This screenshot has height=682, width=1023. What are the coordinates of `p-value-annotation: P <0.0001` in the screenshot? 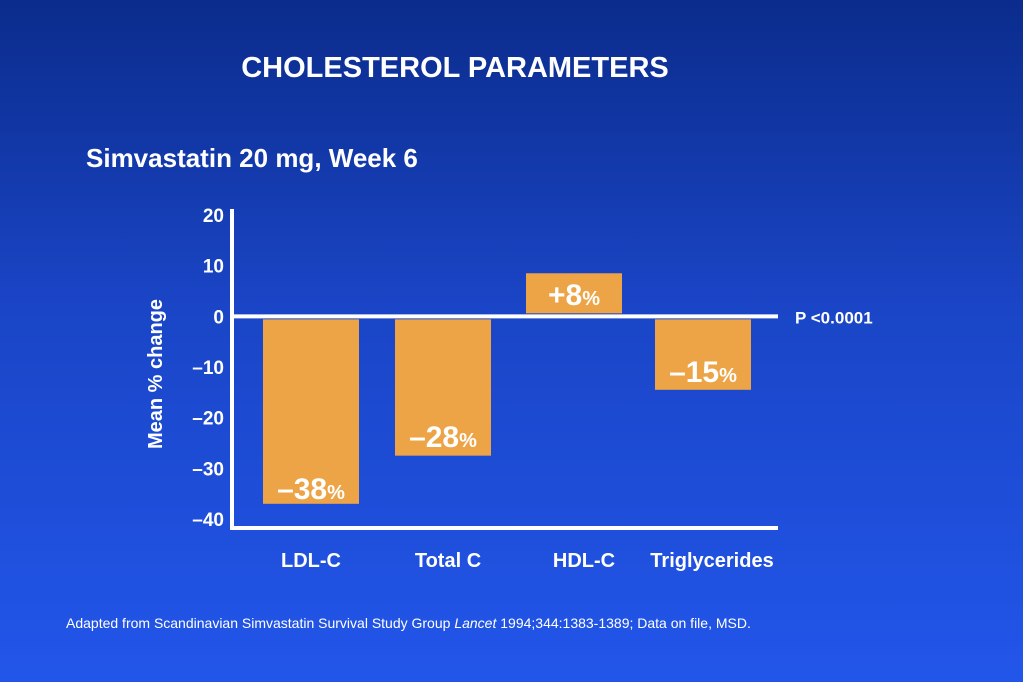 It's located at (834, 317).